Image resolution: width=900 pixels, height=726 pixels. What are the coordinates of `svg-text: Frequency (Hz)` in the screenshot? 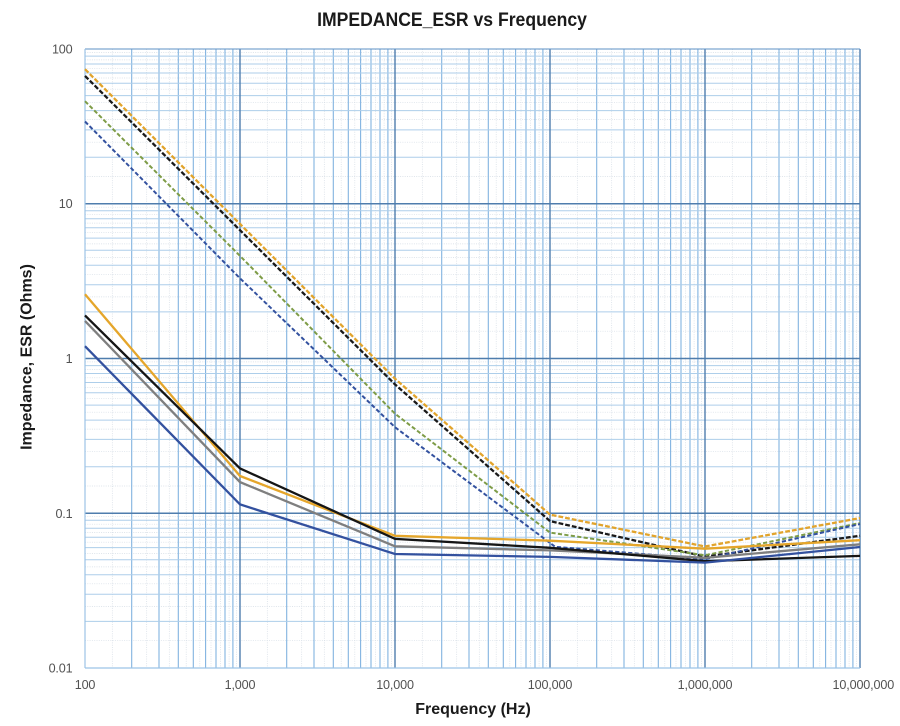 It's located at (473, 709).